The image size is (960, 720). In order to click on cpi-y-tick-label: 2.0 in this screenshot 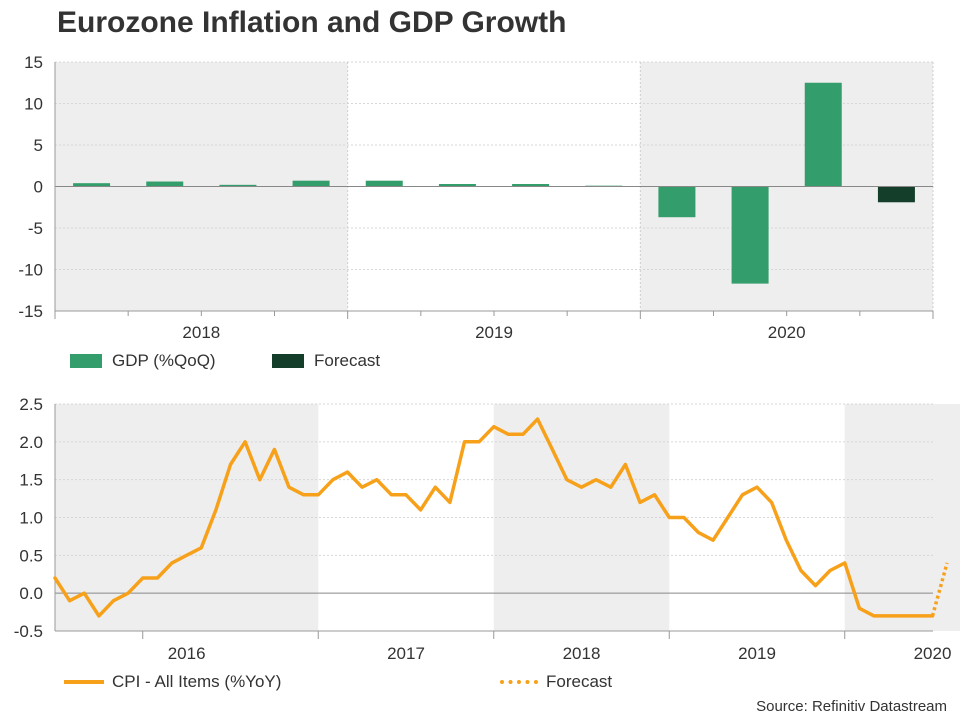, I will do `click(31, 442)`.